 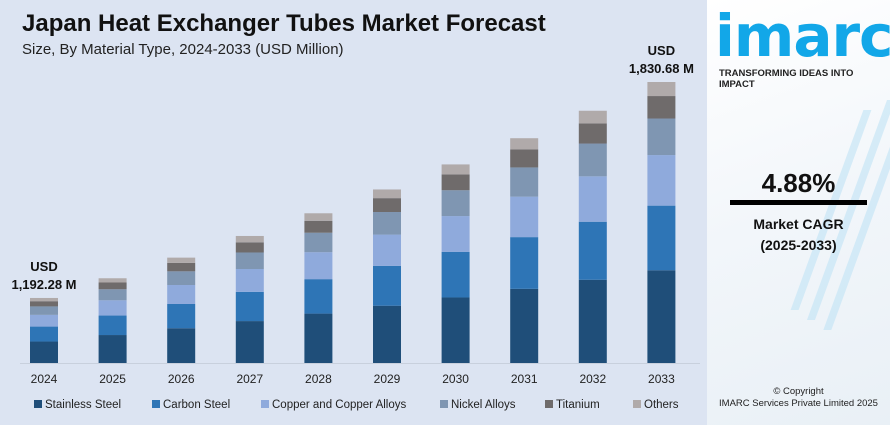 I want to click on bar-segment-others-2024, so click(x=44, y=299).